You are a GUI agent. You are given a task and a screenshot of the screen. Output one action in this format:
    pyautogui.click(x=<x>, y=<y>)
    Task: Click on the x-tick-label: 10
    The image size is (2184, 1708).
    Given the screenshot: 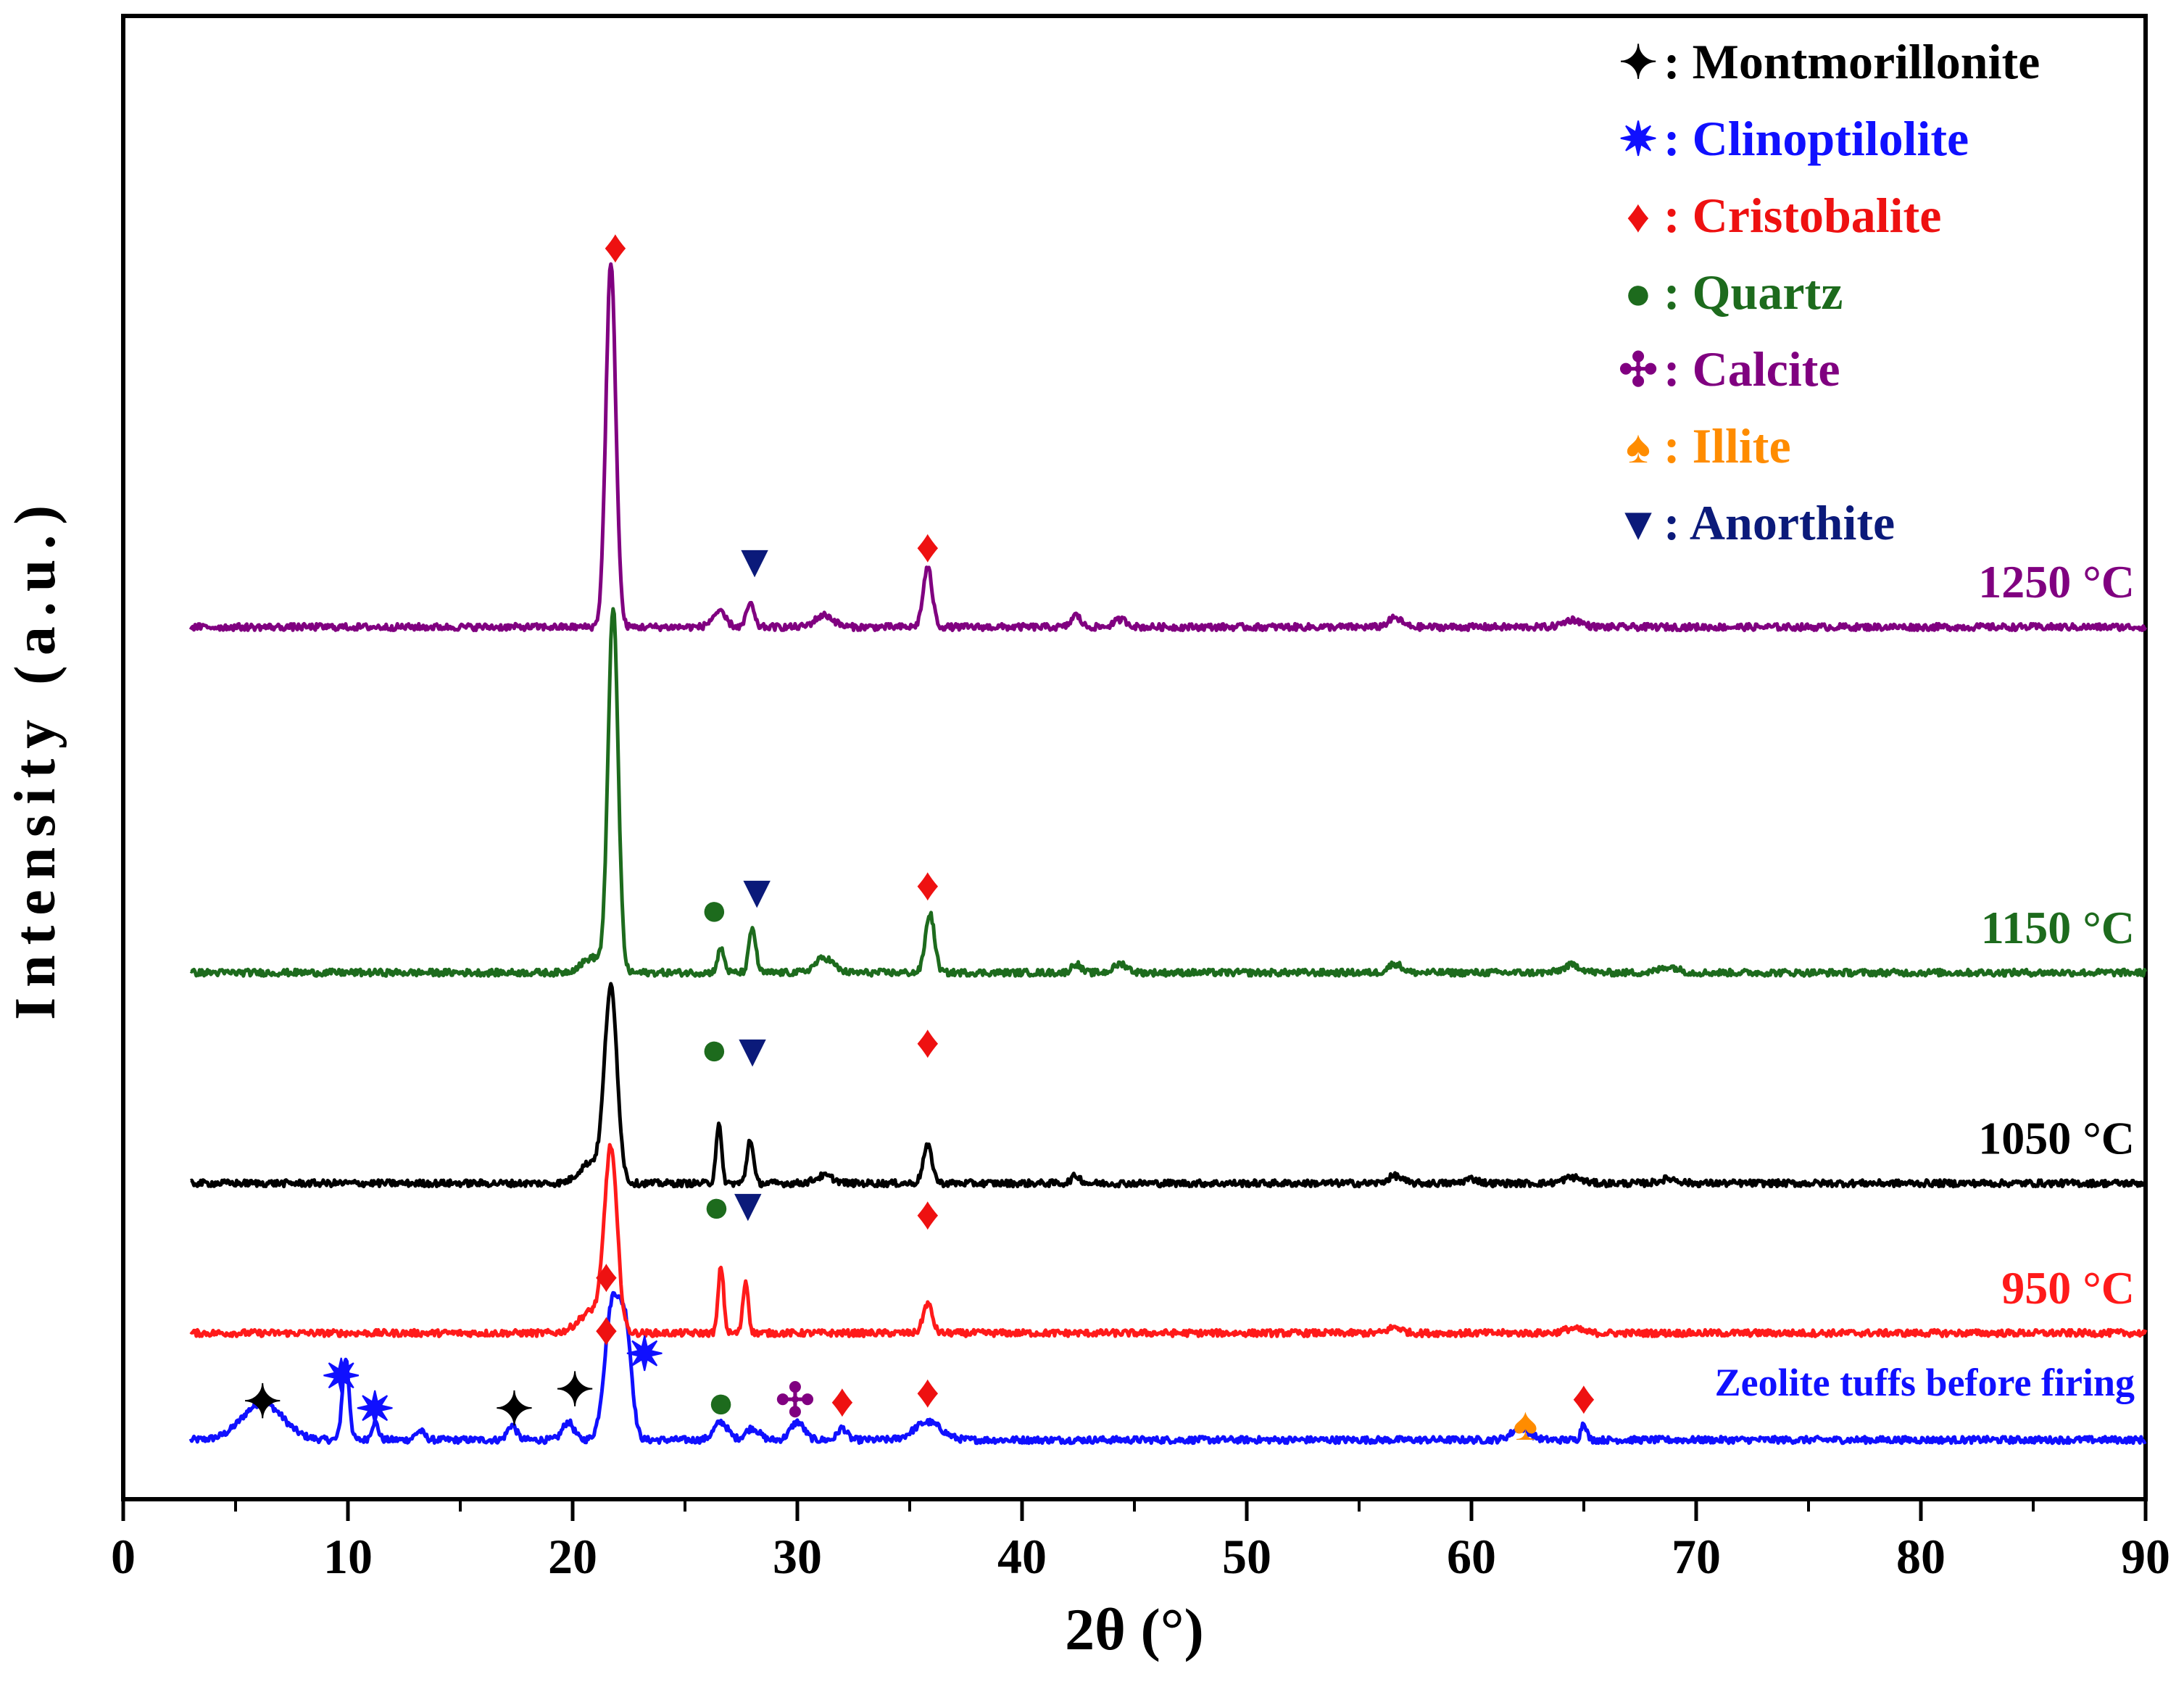 What is the action you would take?
    pyautogui.click(x=348, y=1556)
    